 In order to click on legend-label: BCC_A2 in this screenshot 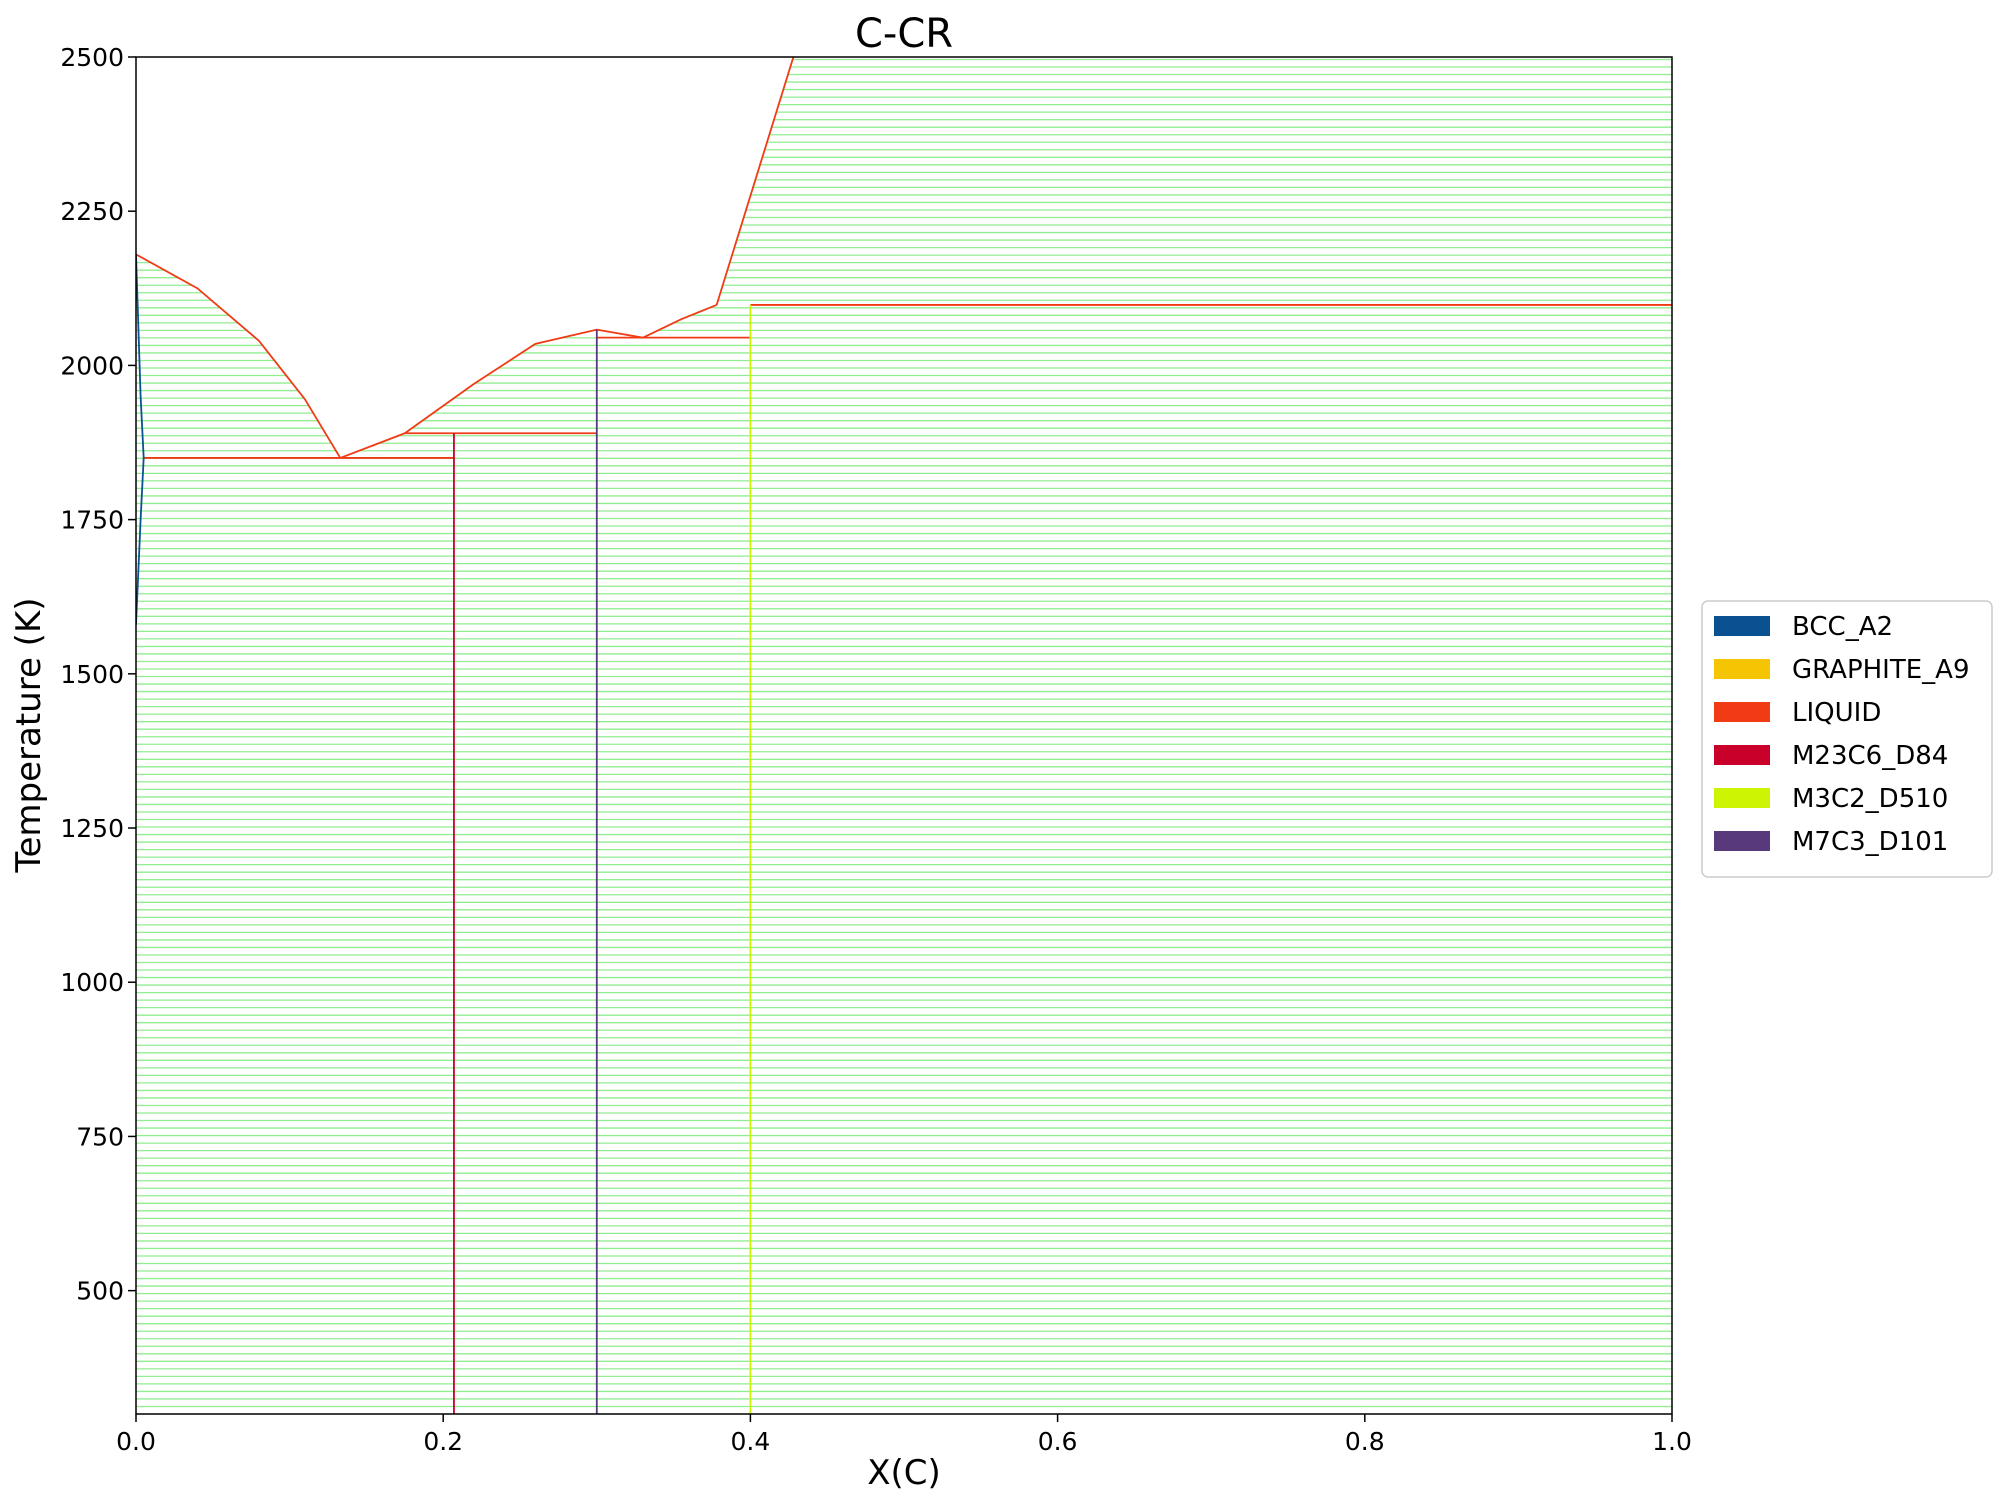, I will do `click(1842, 627)`.